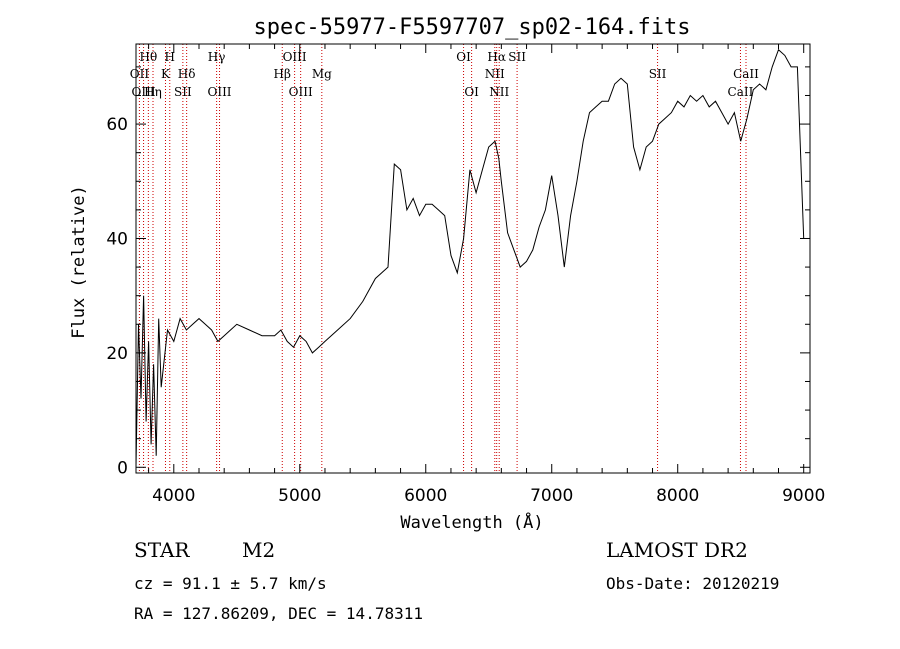 Image resolution: width=900 pixels, height=649 pixels. What do you see at coordinates (166, 74) in the screenshot?
I see `spectral-line-label: K` at bounding box center [166, 74].